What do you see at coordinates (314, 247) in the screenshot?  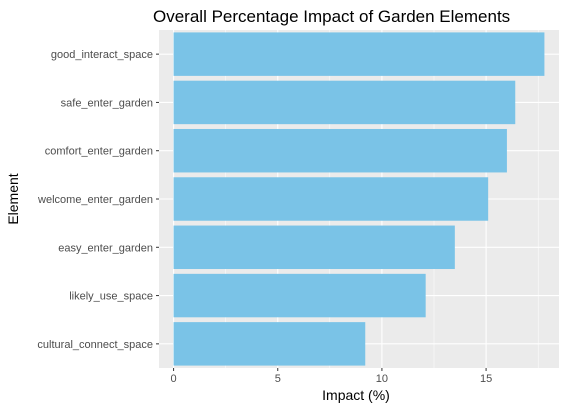 I see `bar-easy-enter-garden` at bounding box center [314, 247].